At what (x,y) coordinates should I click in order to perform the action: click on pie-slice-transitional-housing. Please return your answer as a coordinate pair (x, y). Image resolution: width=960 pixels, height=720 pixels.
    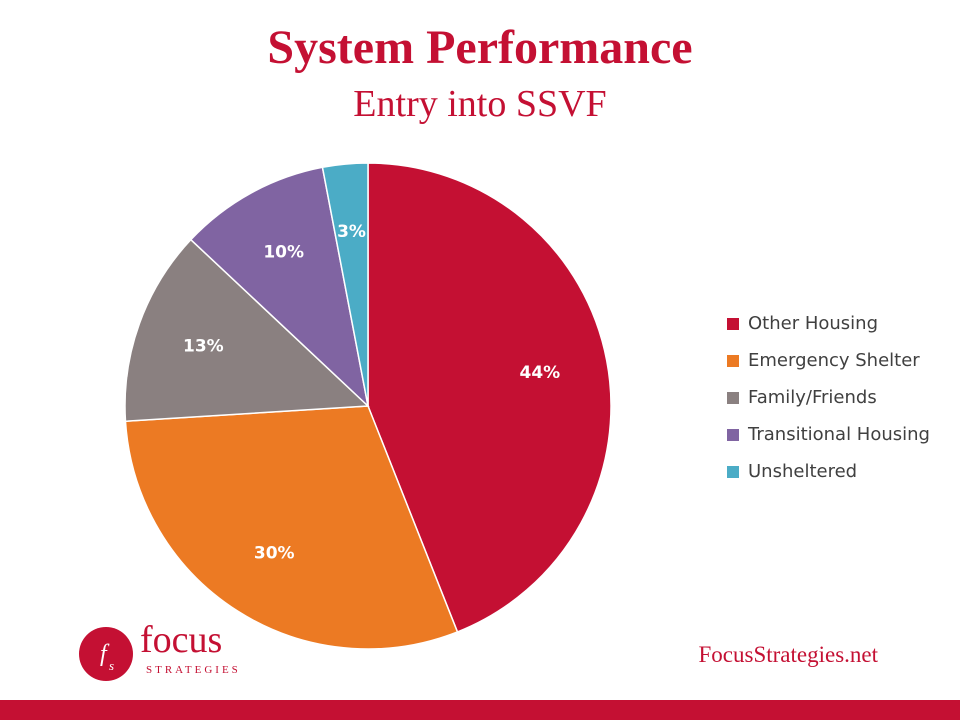
    Looking at the image, I should click on (279, 287).